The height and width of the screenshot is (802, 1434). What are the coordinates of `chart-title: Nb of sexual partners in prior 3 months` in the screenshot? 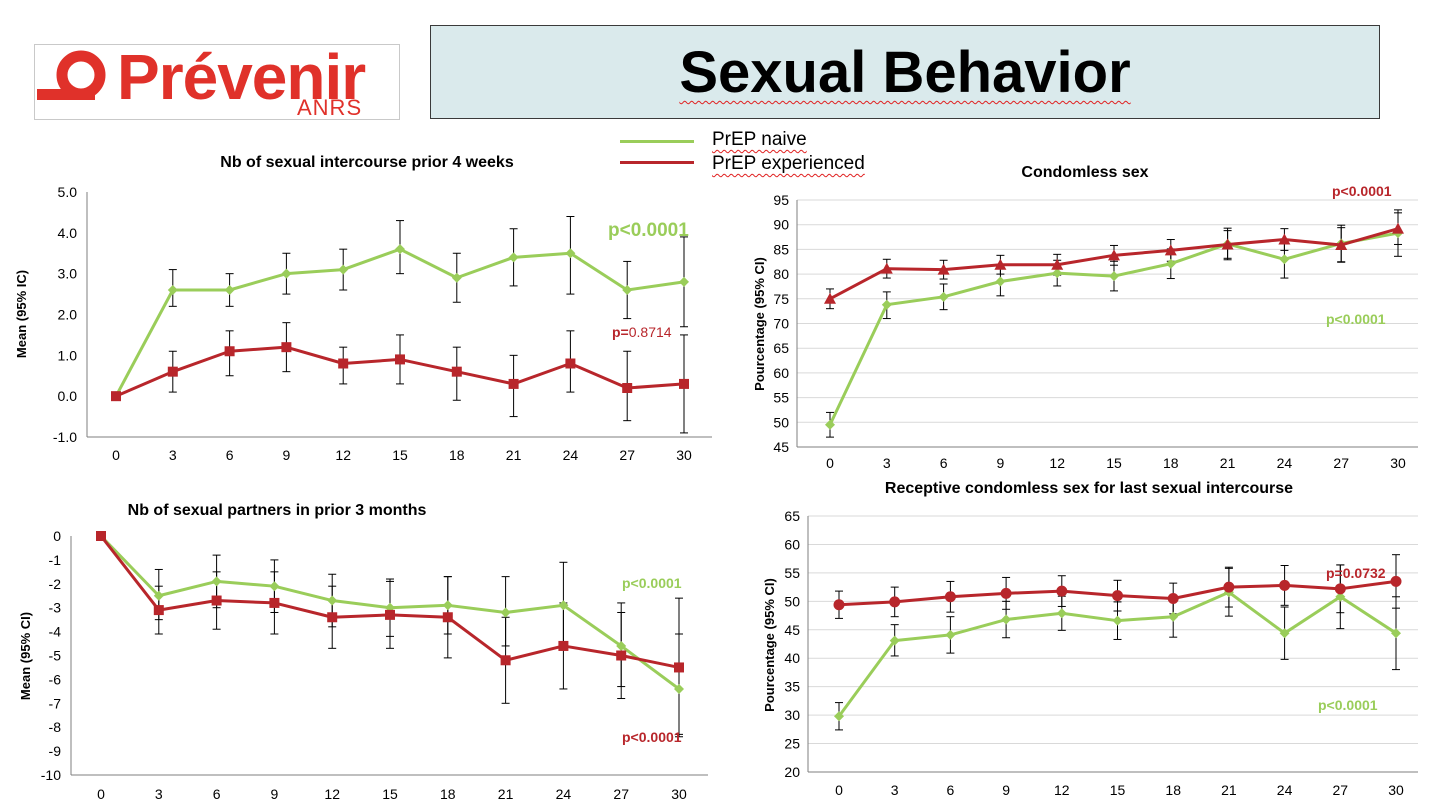 It's located at (277, 510).